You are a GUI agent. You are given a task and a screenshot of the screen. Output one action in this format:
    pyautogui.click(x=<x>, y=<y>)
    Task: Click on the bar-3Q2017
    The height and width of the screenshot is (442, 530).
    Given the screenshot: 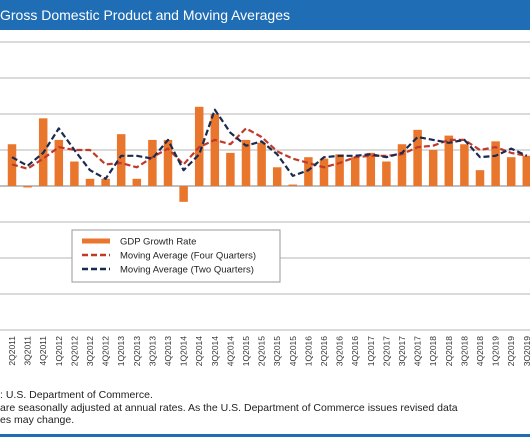 What is the action you would take?
    pyautogui.click(x=402, y=165)
    